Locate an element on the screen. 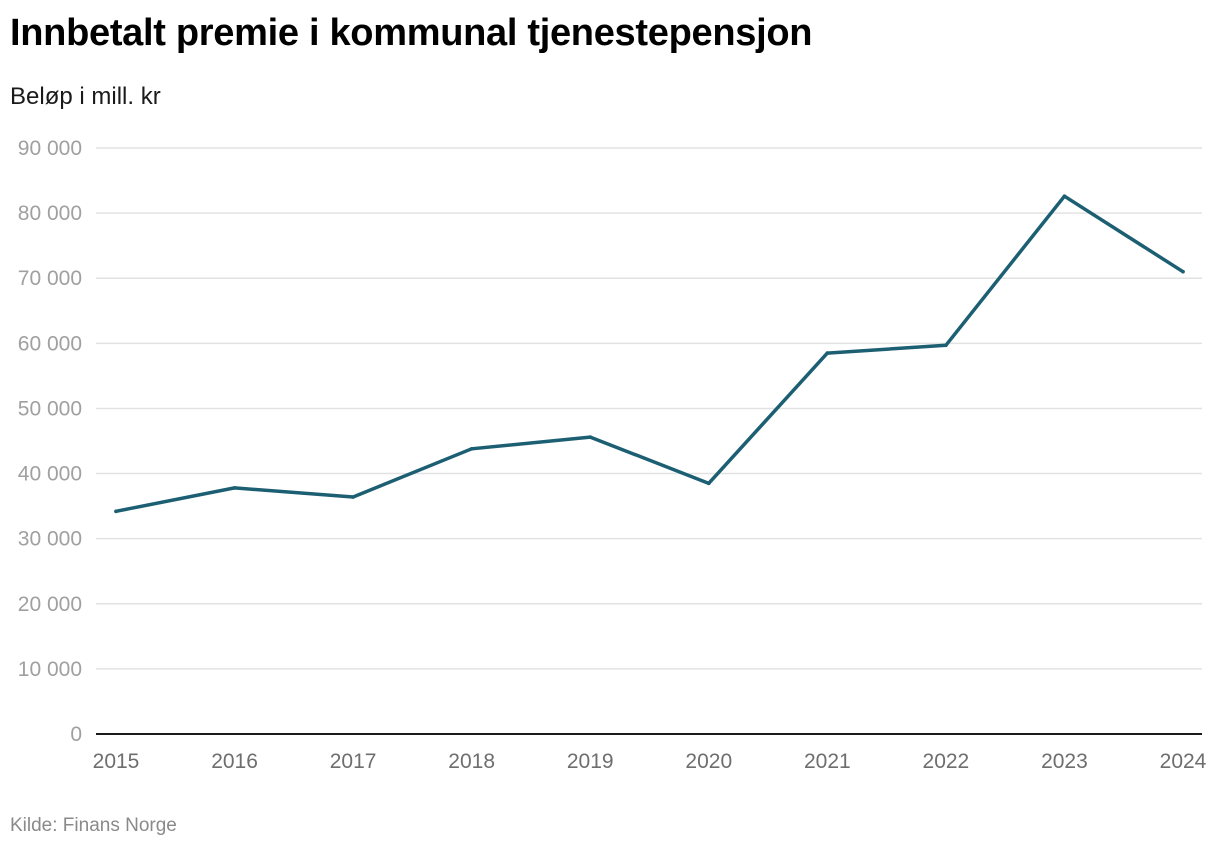  x-tick-label: 2018 is located at coordinates (471, 761).